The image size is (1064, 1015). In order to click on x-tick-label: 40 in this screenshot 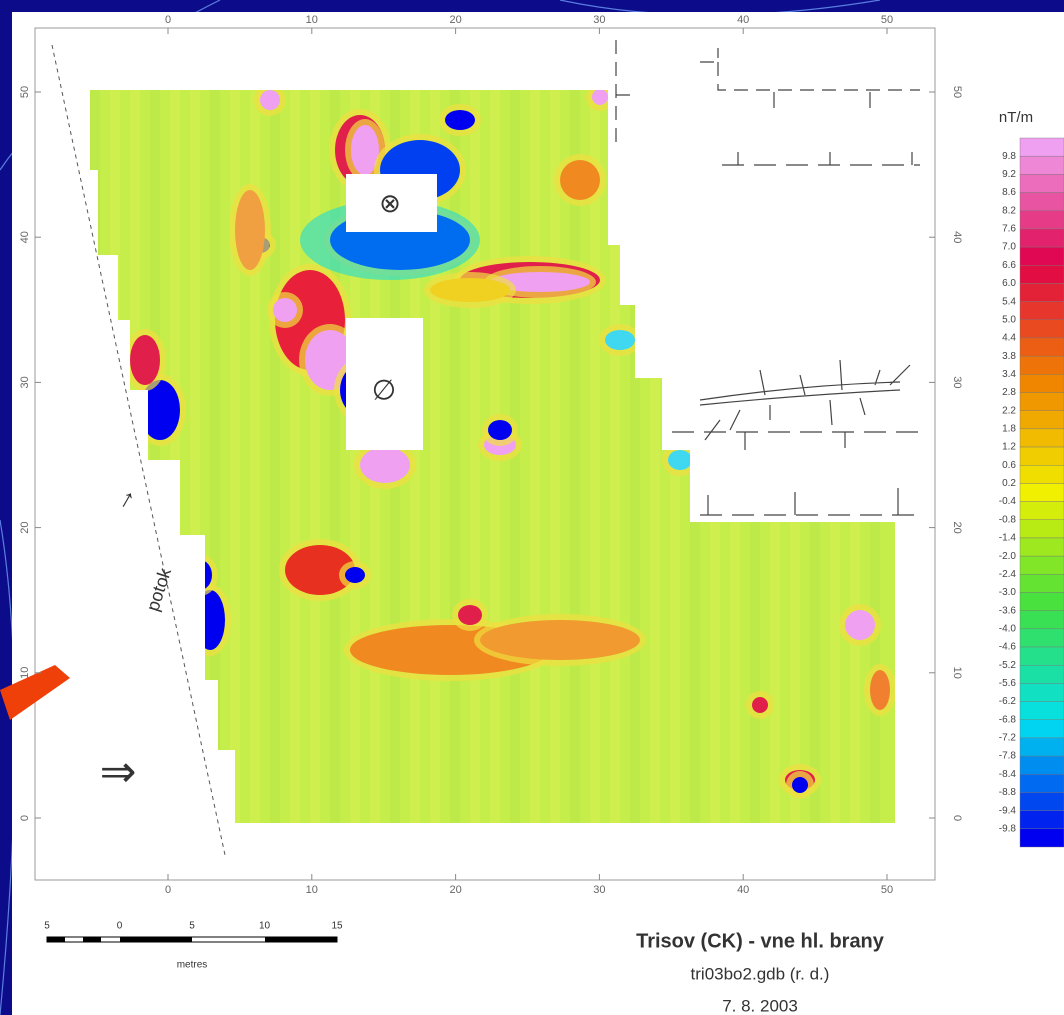, I will do `click(743, 890)`.